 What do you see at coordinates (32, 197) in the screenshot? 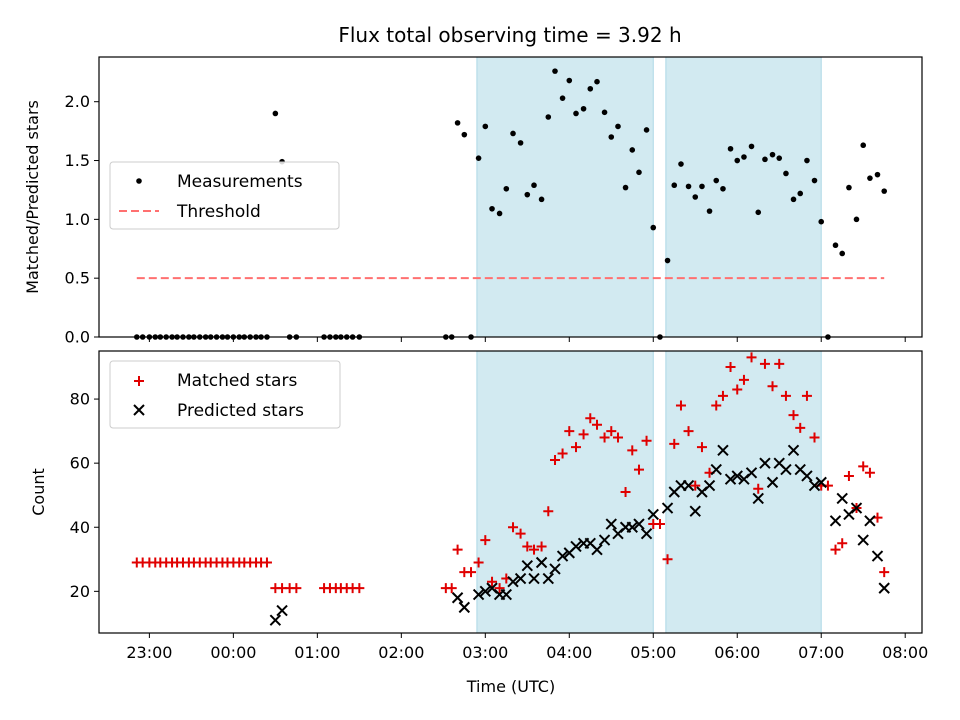
I see `top-y-axis-label: Matched/Predicted stars` at bounding box center [32, 197].